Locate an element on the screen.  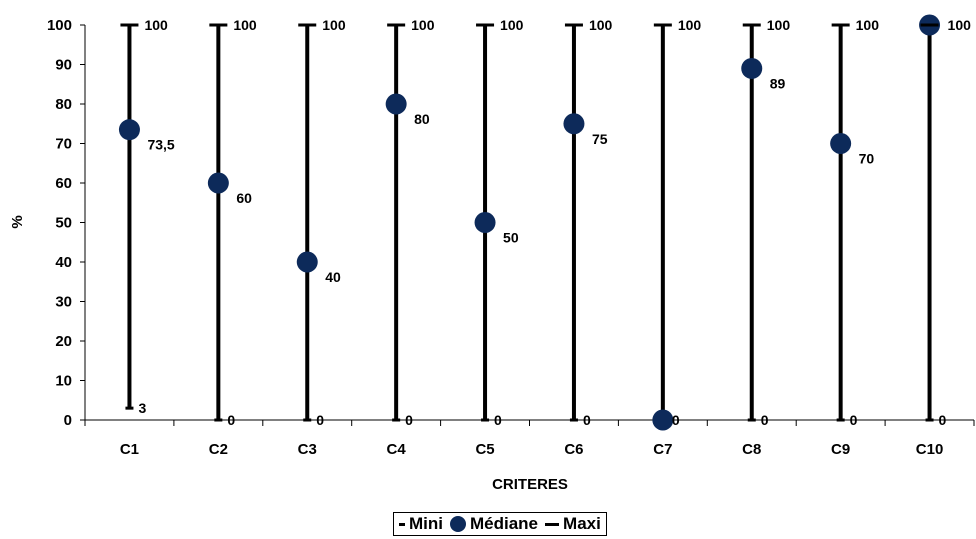
x-tick-label: C1 is located at coordinates (129, 449).